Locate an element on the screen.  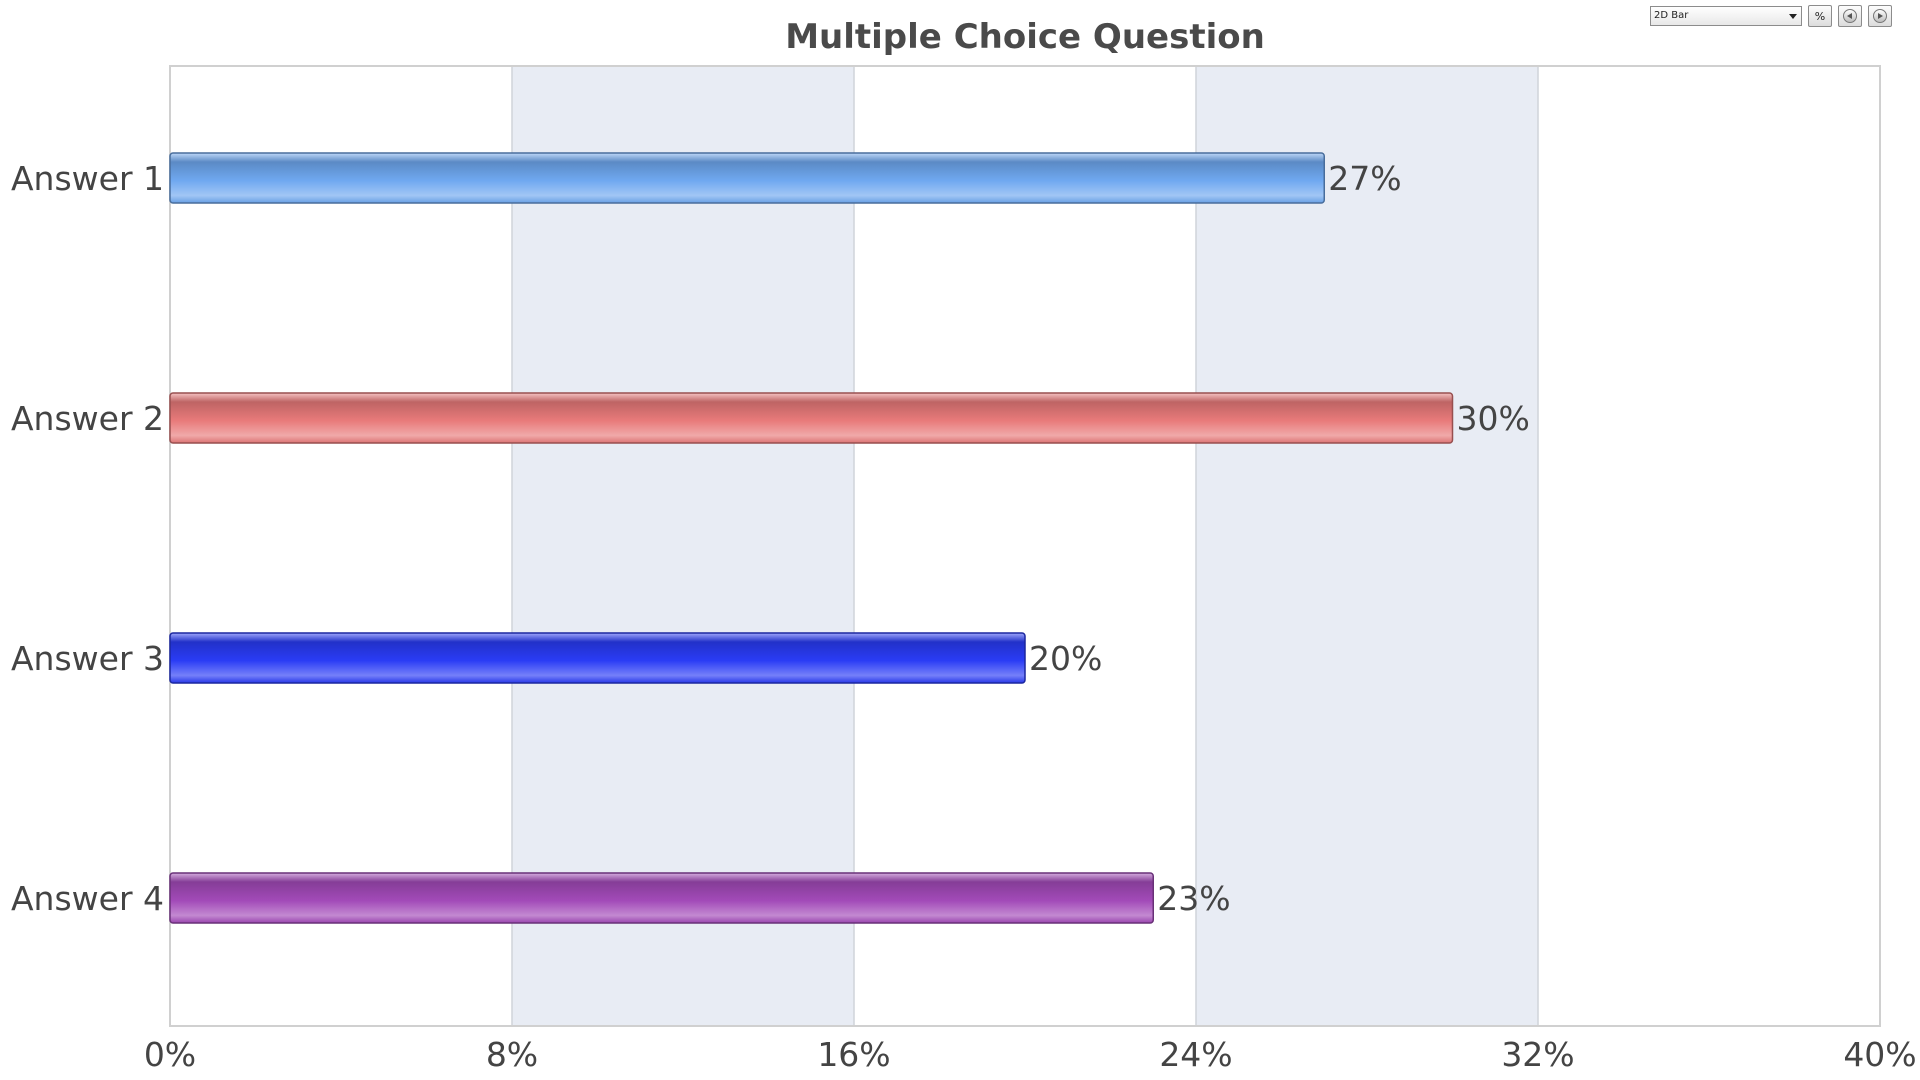
chart-type-select-value: 2D Bar is located at coordinates (1671, 15).